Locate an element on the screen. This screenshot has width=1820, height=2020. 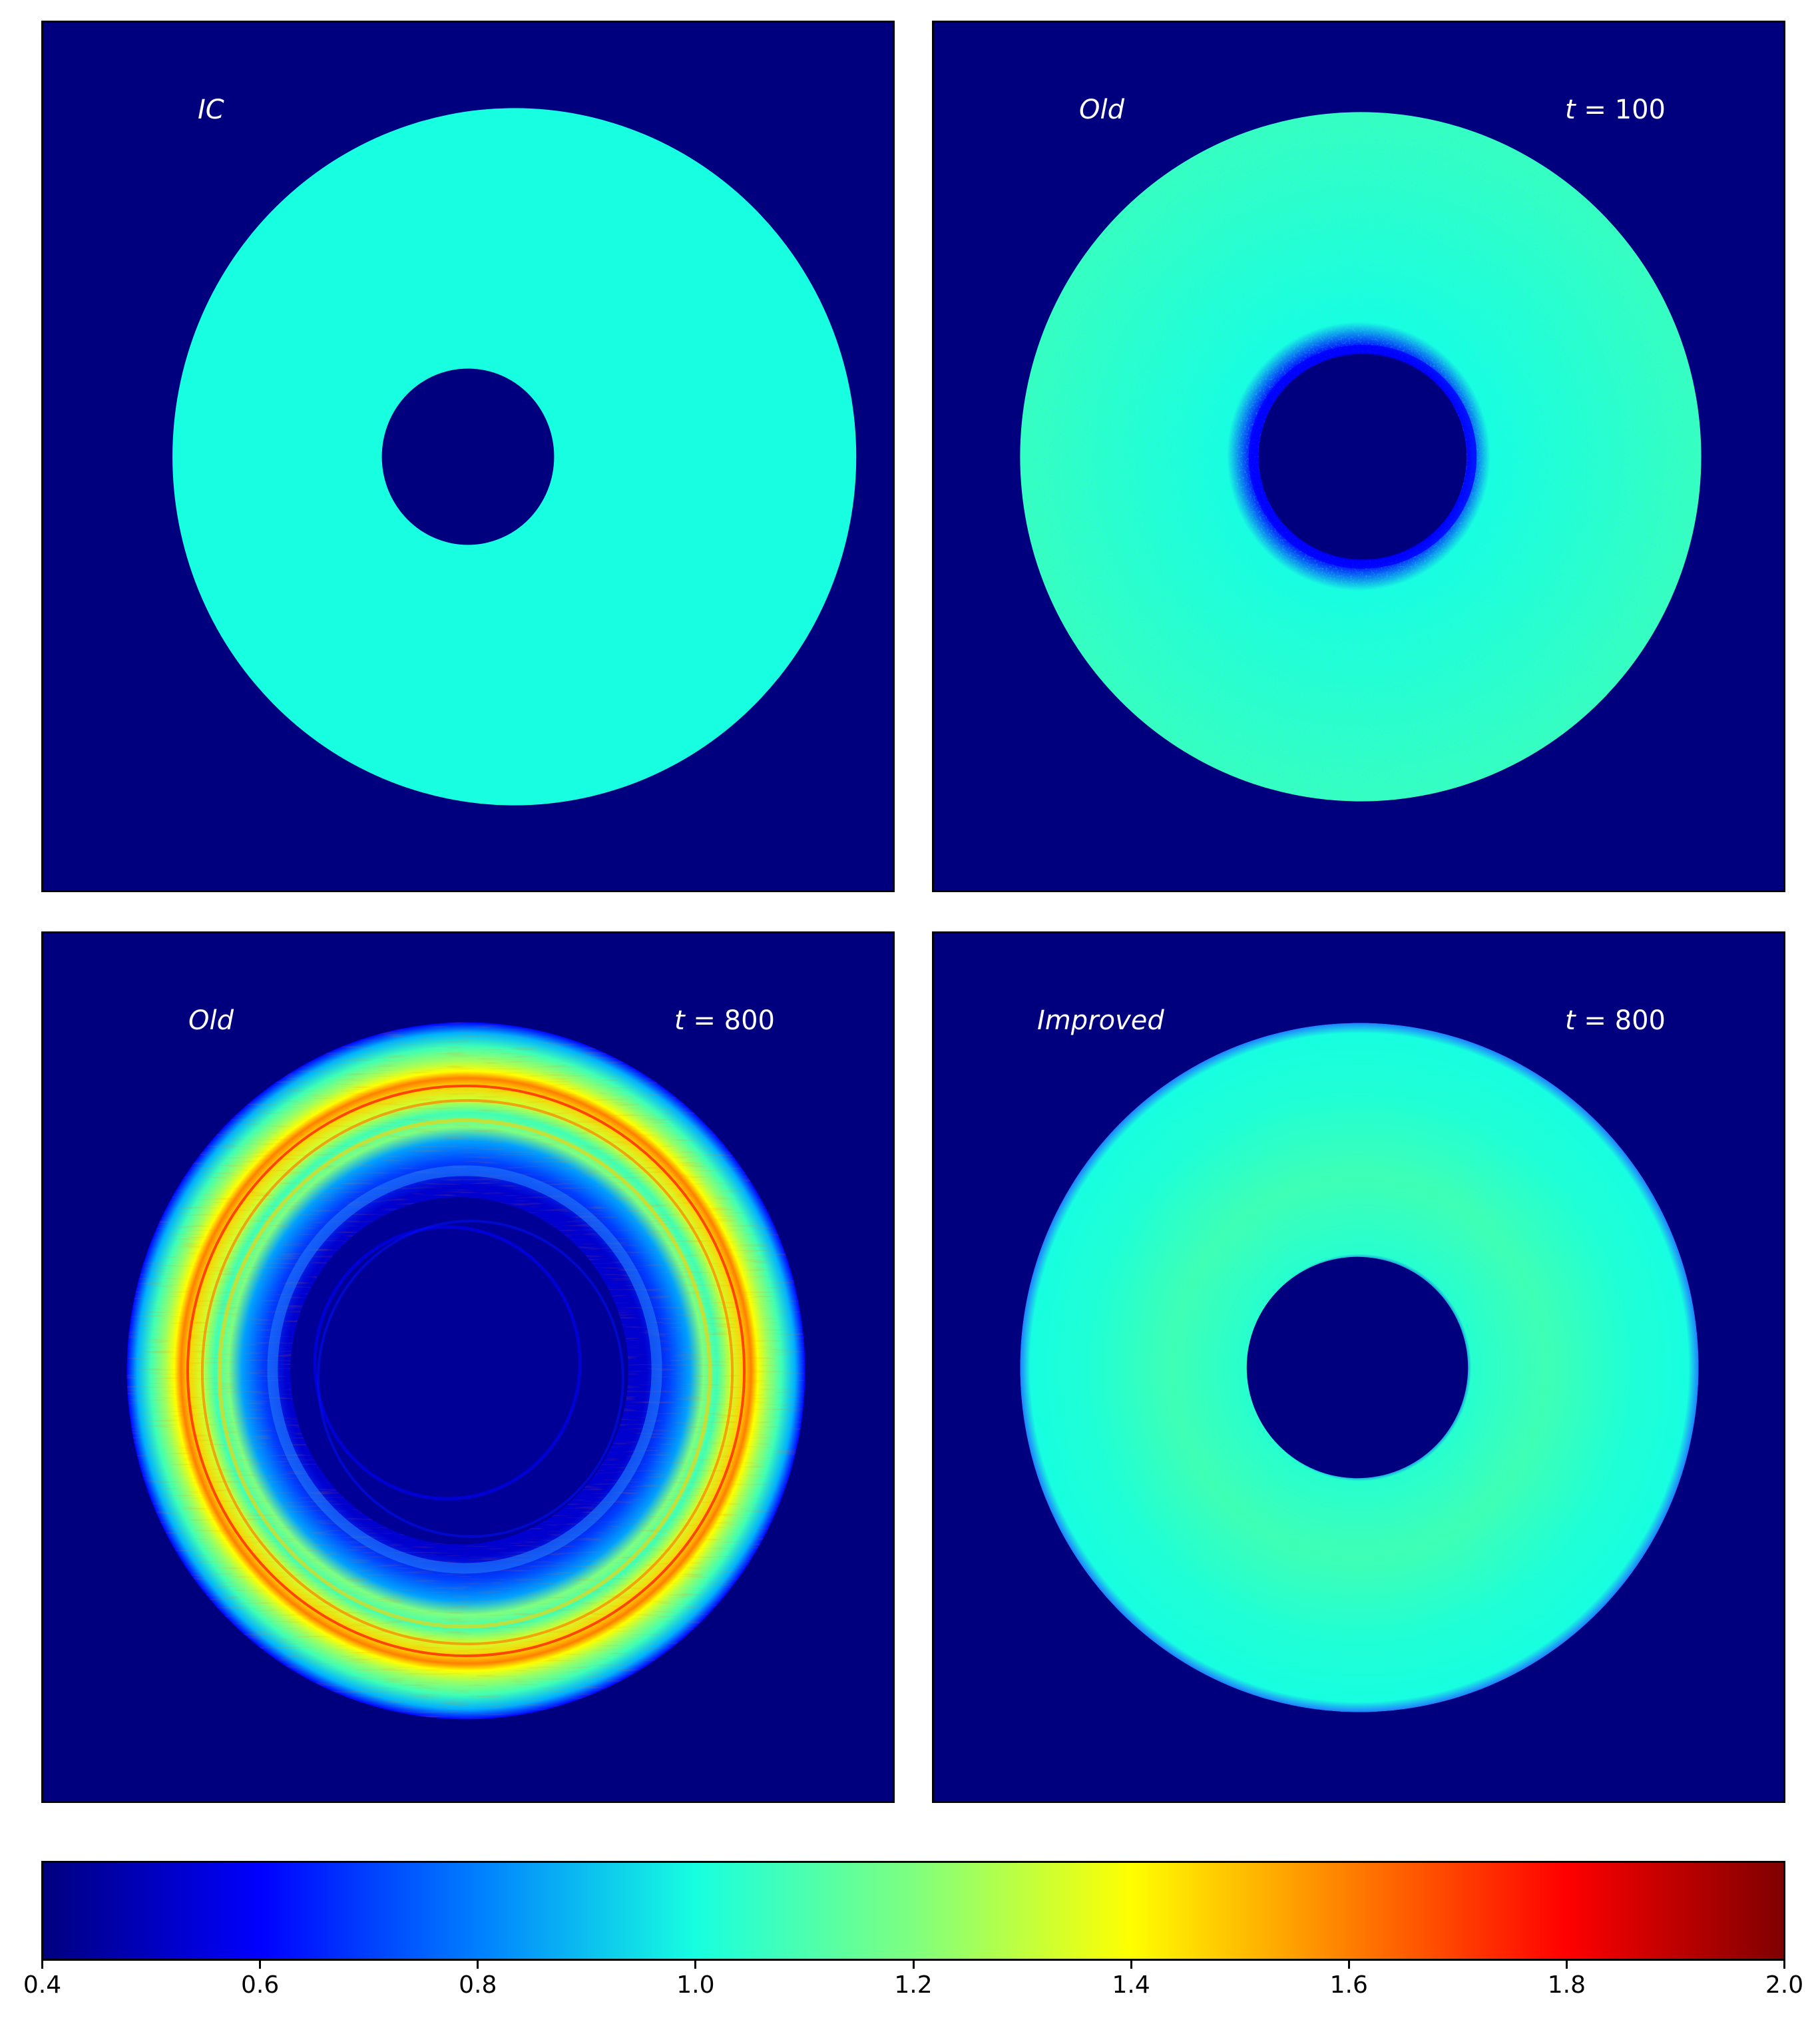
density-map-ic is located at coordinates (514, 457).